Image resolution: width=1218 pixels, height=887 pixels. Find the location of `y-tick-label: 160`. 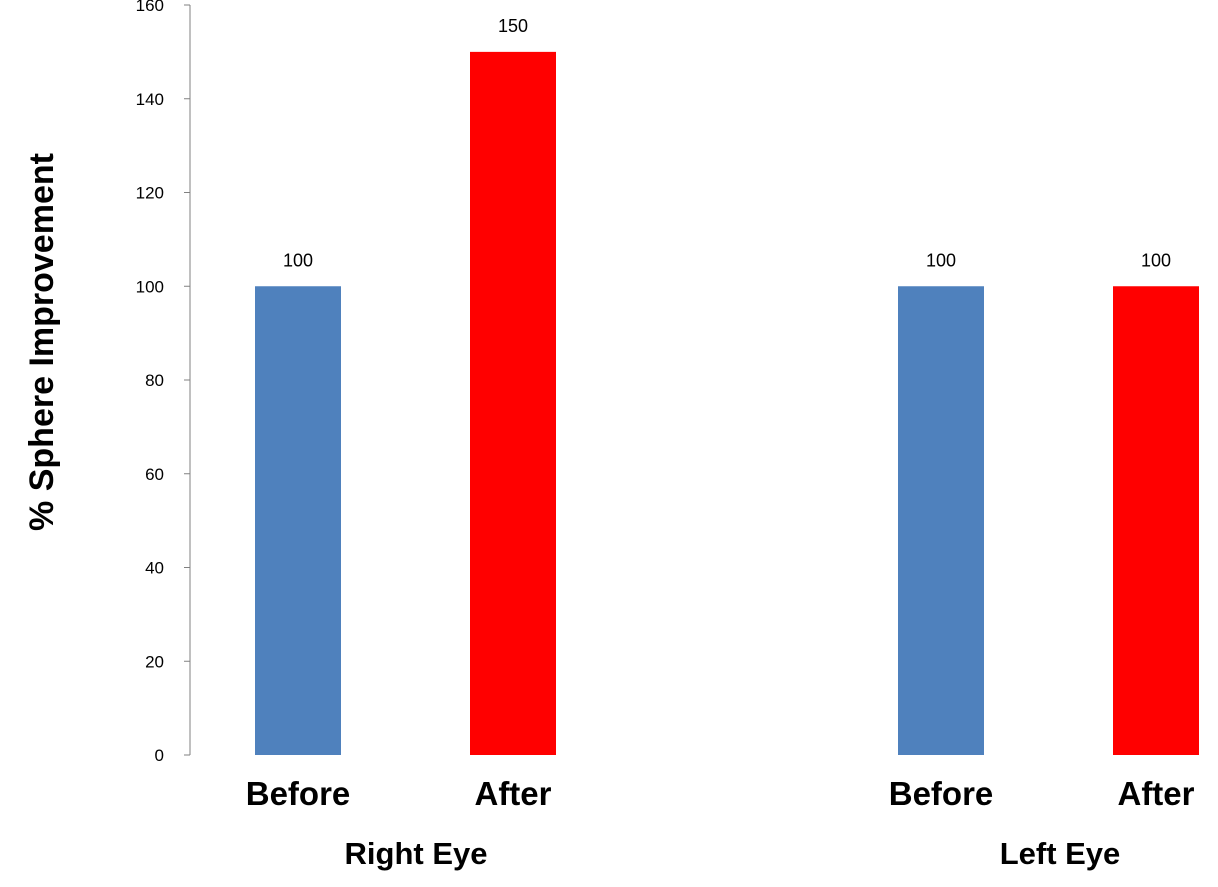

y-tick-label: 160 is located at coordinates (150, 7).